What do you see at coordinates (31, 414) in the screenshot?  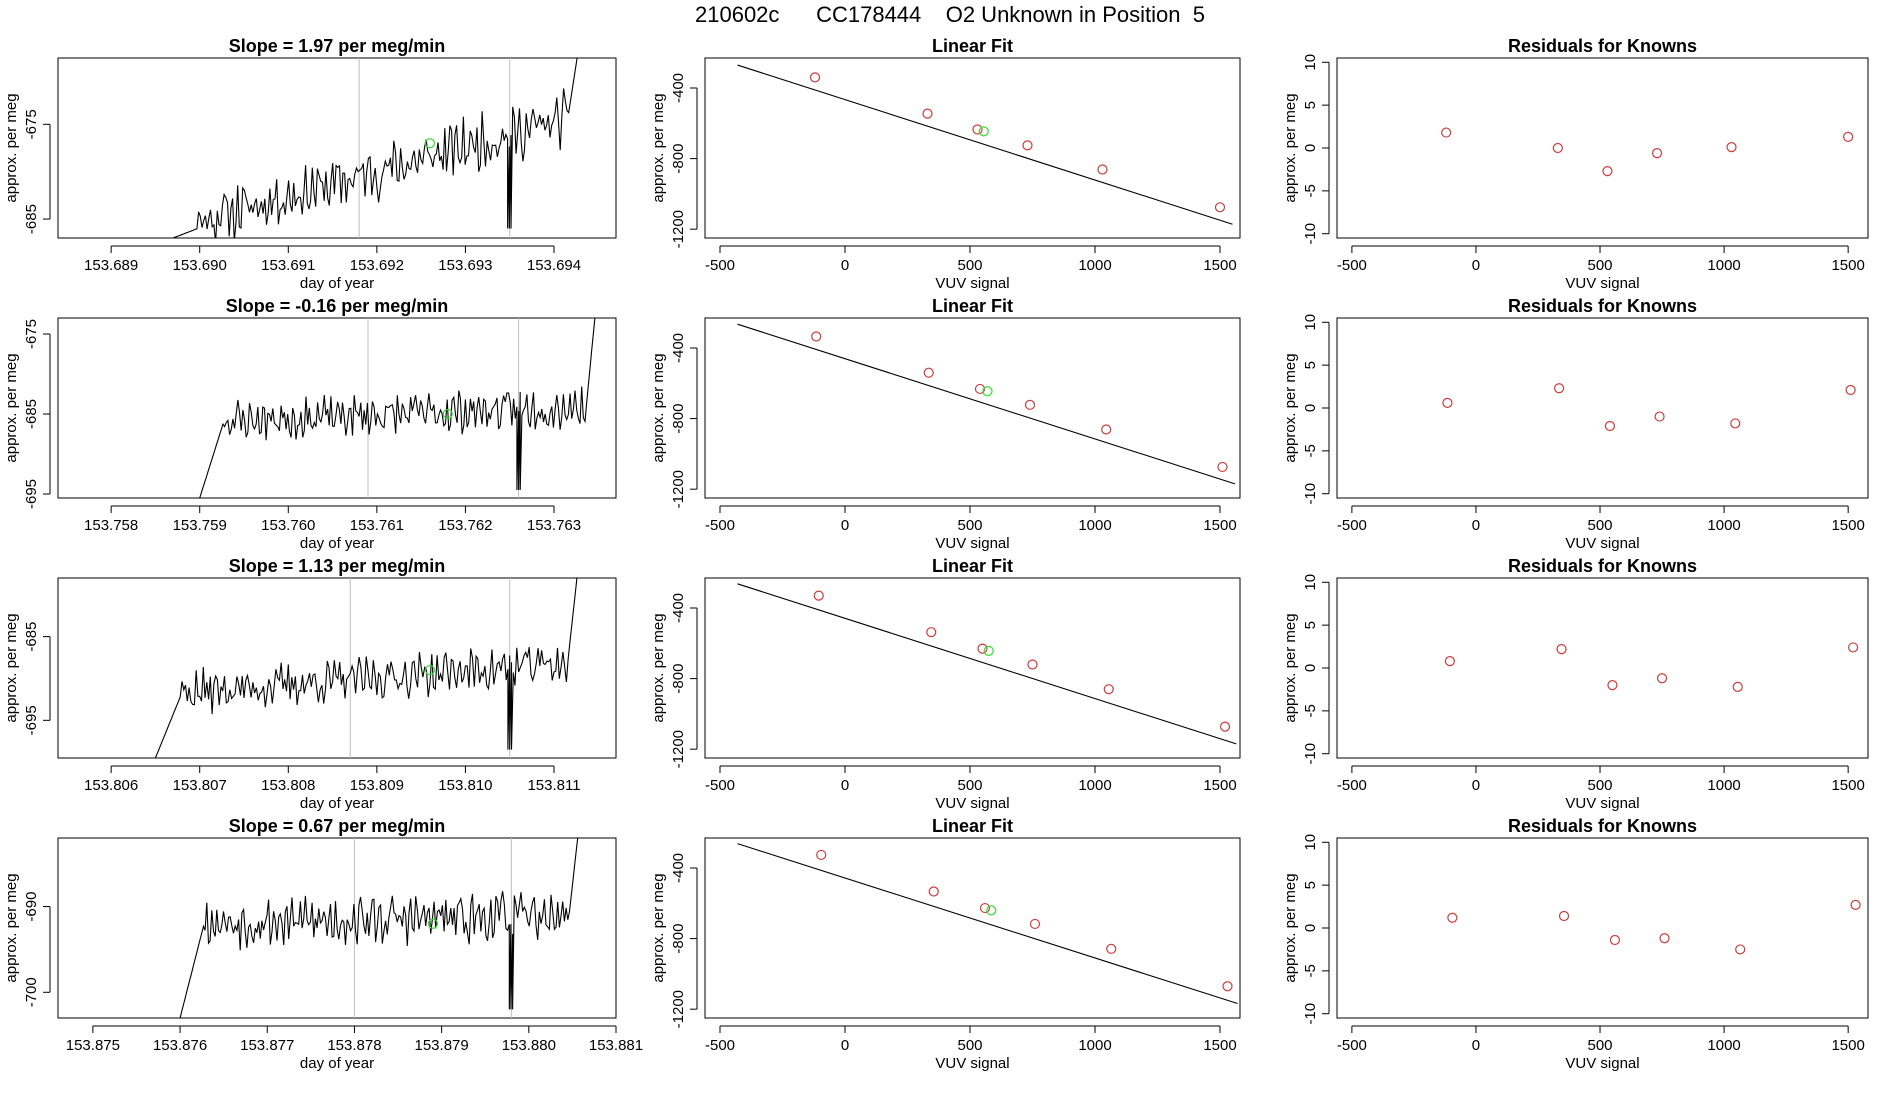 I see `y-tick-label: -685` at bounding box center [31, 414].